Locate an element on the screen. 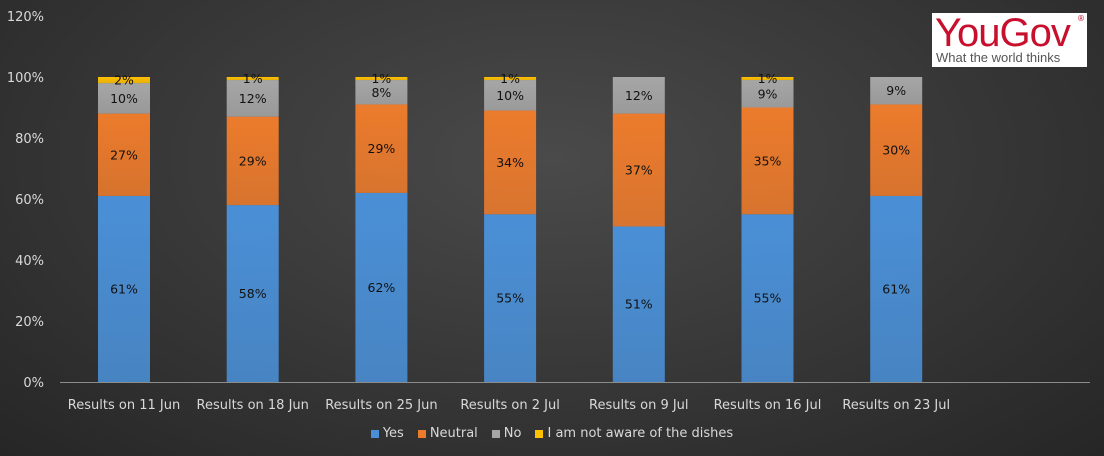 The height and width of the screenshot is (456, 1104). x-tick-label: Results on 2 Jul is located at coordinates (510, 405).